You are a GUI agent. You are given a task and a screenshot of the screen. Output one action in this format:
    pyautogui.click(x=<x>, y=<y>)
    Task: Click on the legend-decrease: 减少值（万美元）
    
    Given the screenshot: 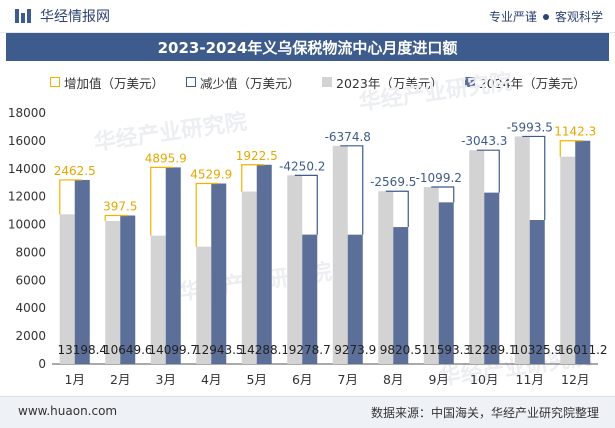 What is the action you would take?
    pyautogui.click(x=243, y=82)
    